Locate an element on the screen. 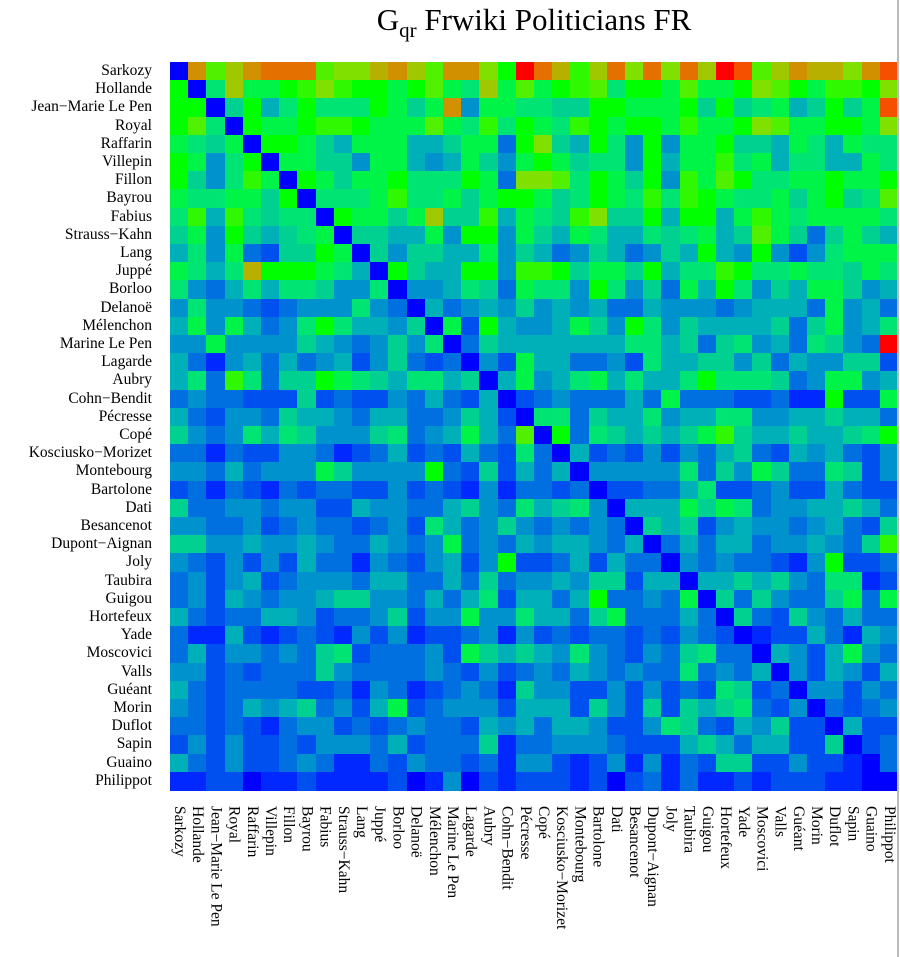 The height and width of the screenshot is (957, 900). row-label: Guaino is located at coordinates (129, 762).